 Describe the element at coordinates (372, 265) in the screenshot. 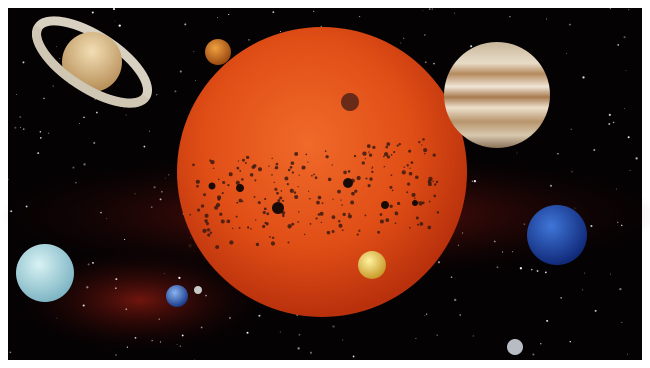

I see `venus` at that location.